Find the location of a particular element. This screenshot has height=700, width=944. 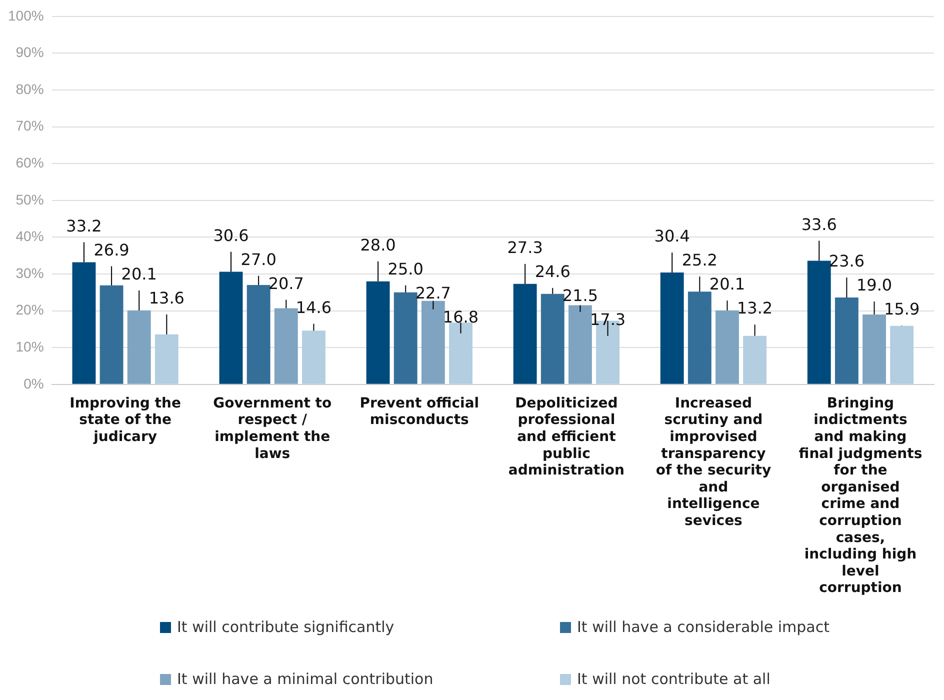

legend-label: It will contribute significantly is located at coordinates (285, 627).